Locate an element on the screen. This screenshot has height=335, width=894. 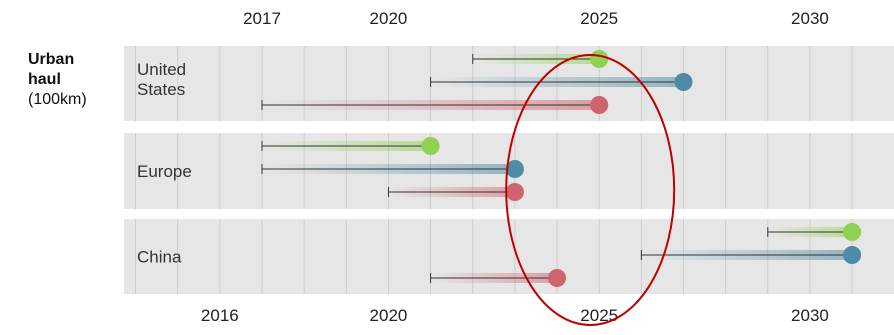
top-tick-label-2030: 2030 is located at coordinates (810, 18).